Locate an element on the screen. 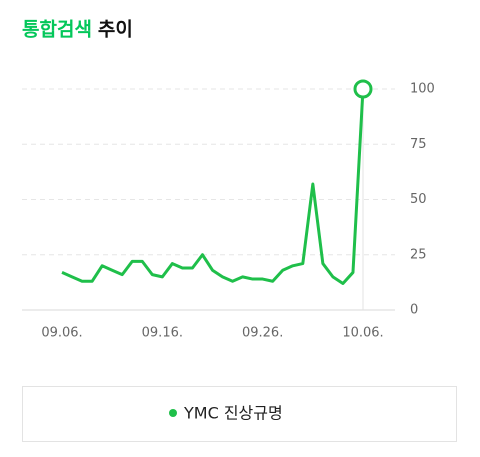 This screenshot has width=480, height=457. x-tick-label: 09.06. is located at coordinates (61, 333).